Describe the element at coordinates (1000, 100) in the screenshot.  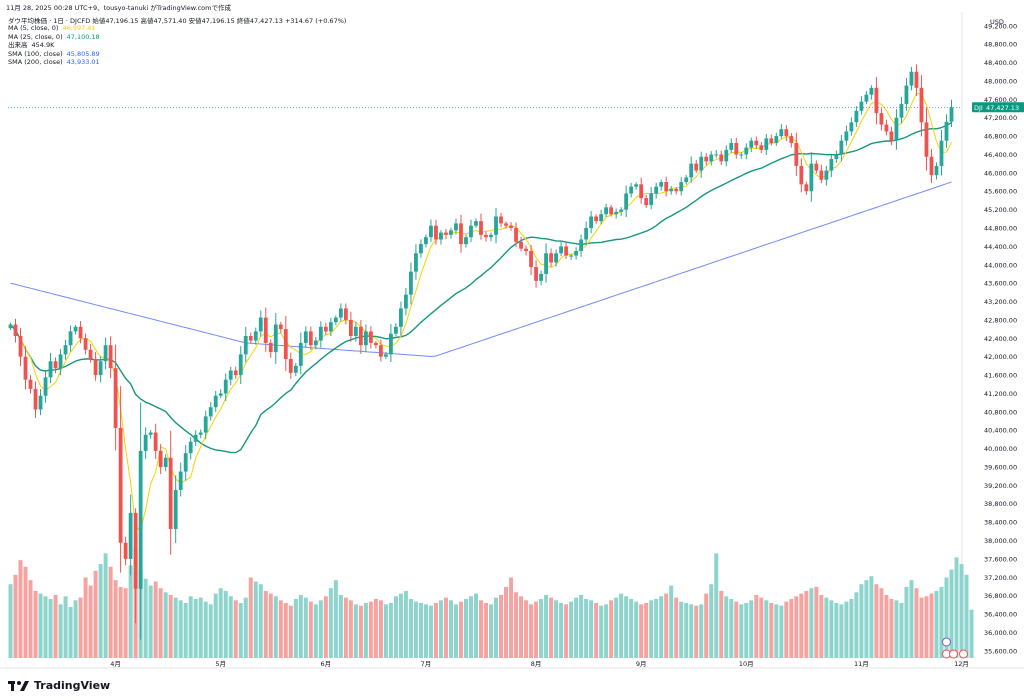
I see `y-tick-label: 47,600.00` at that location.